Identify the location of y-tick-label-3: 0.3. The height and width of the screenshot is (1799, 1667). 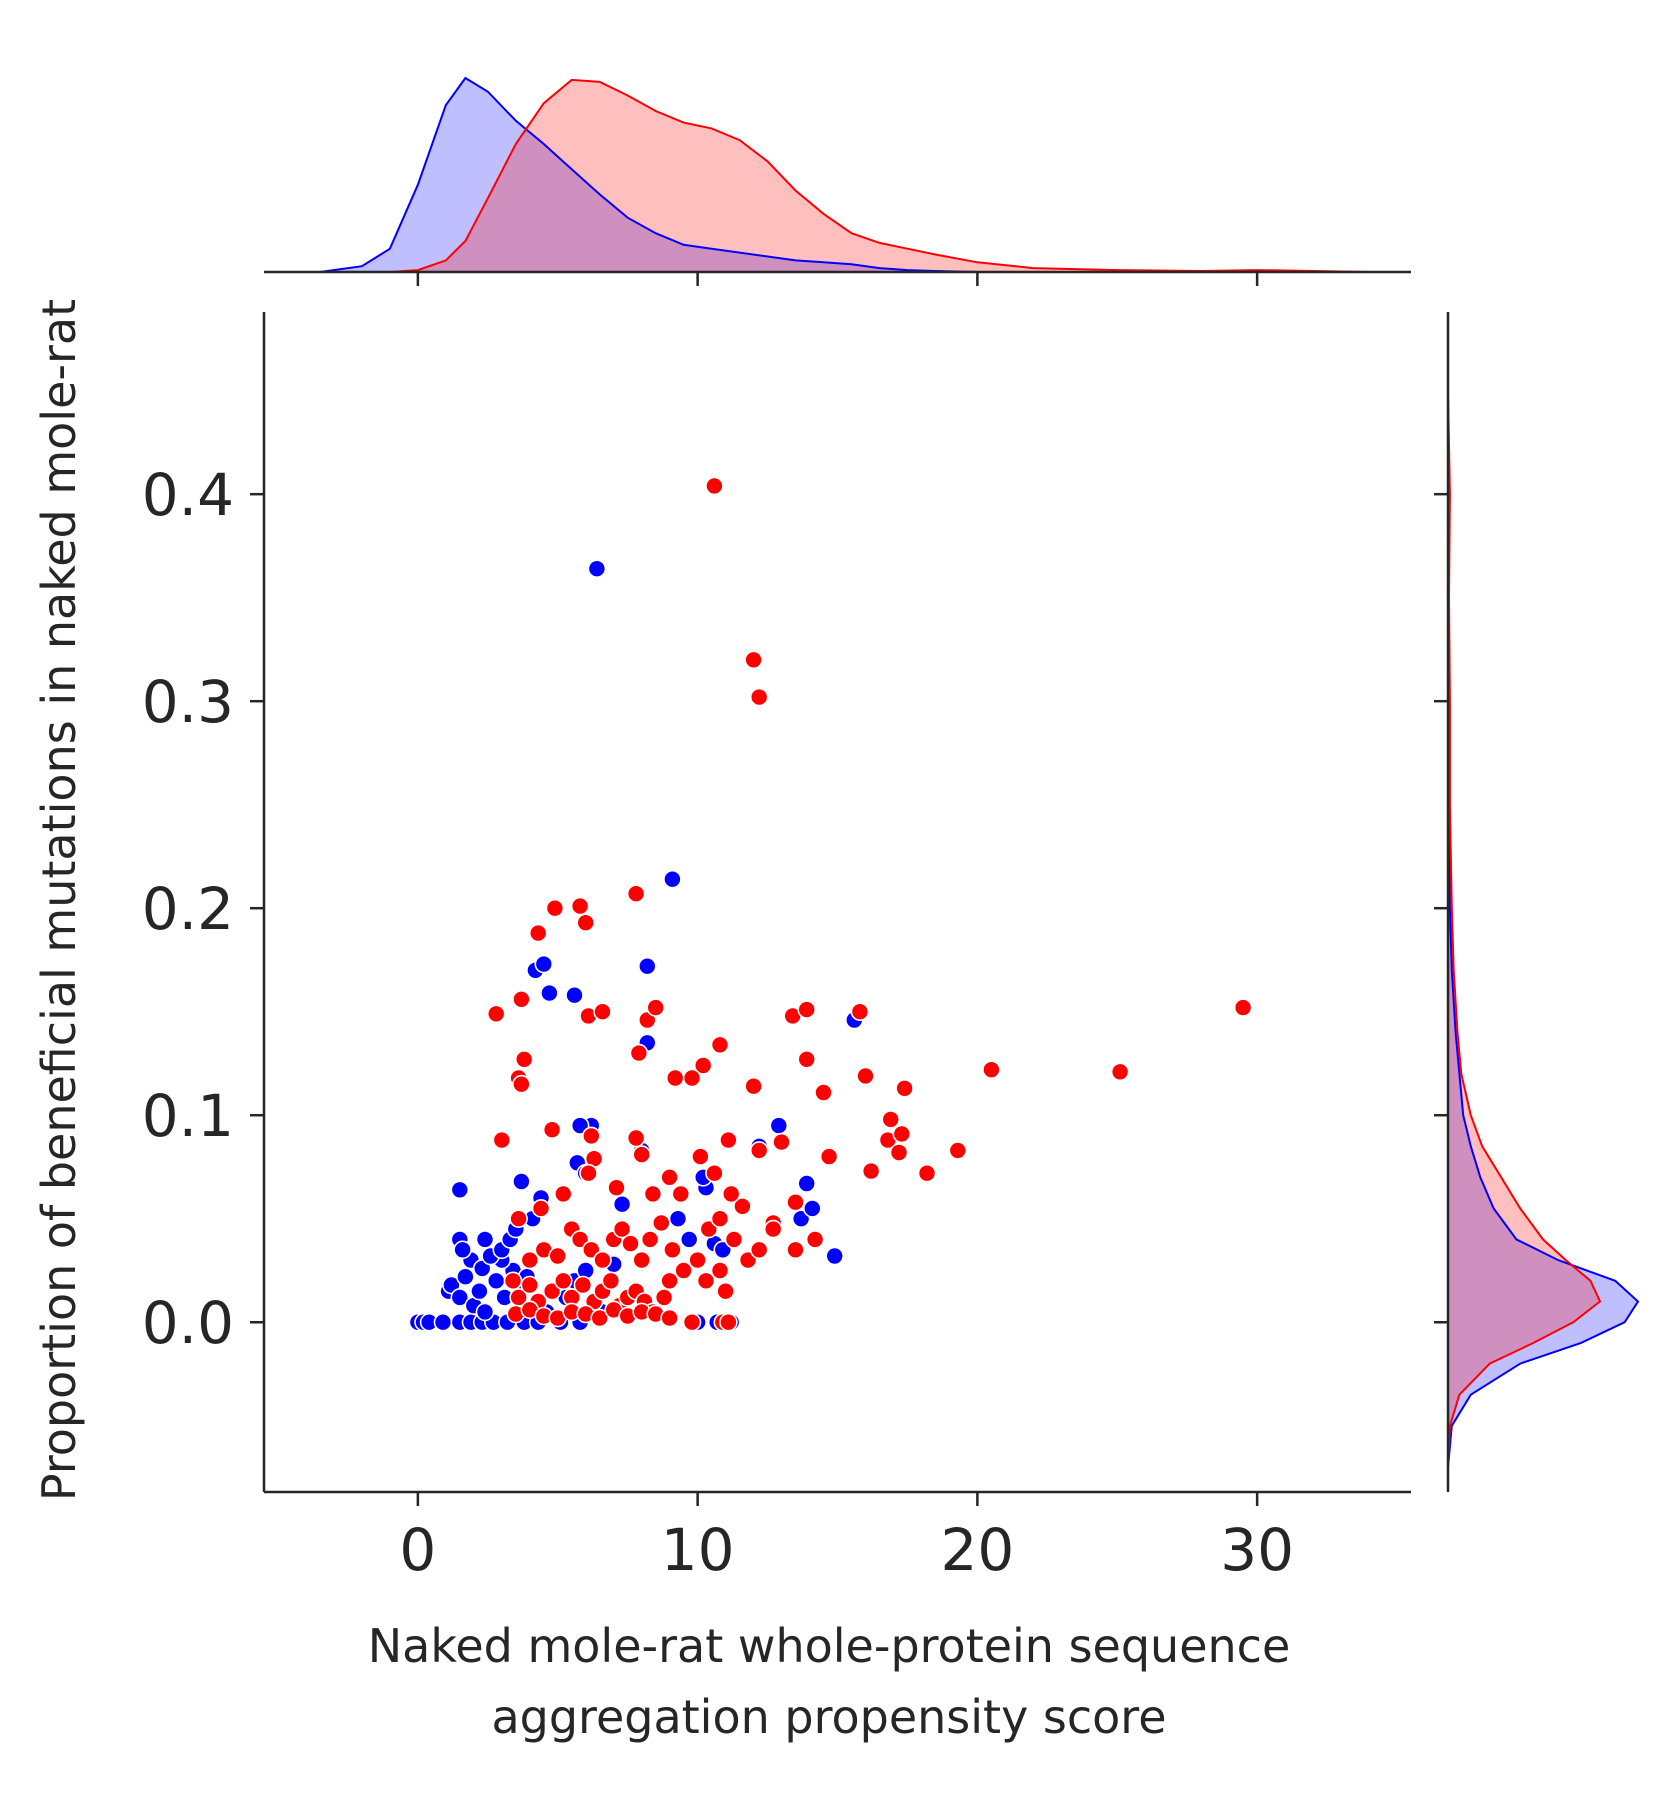
(188, 702).